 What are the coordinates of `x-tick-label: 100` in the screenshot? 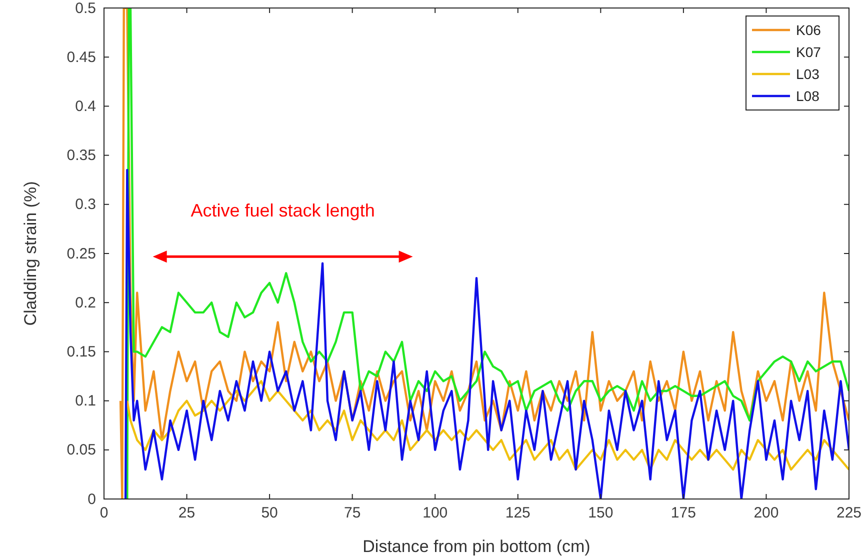 It's located at (435, 513).